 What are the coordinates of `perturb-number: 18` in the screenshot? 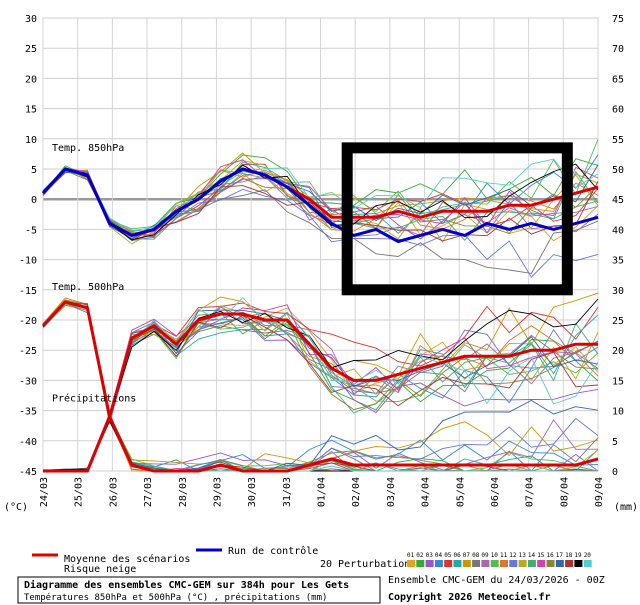 It's located at (569, 555).